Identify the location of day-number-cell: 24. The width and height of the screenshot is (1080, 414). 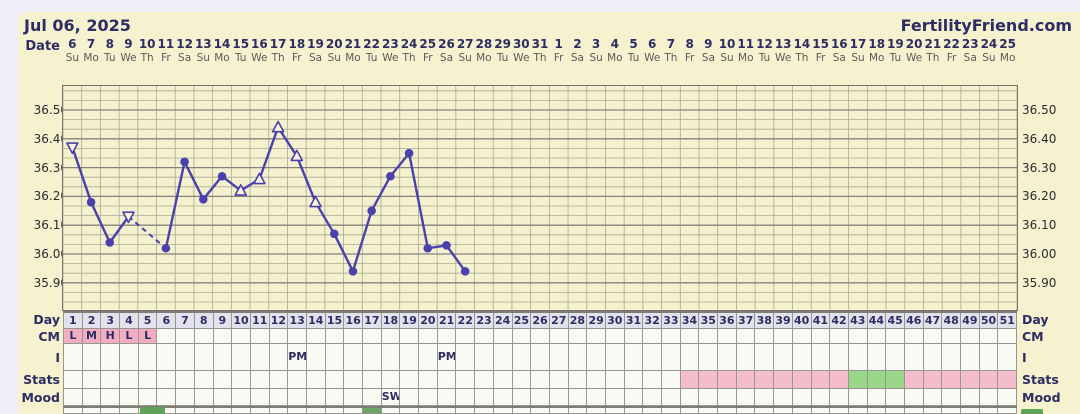
(503, 320).